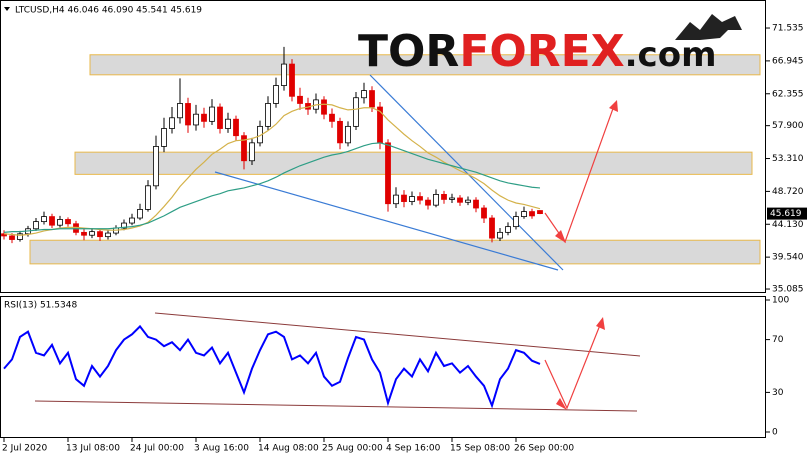 This screenshot has height=458, width=808. Describe the element at coordinates (24, 449) in the screenshot. I see `x-tick-label: 2 Jul 2020` at that location.